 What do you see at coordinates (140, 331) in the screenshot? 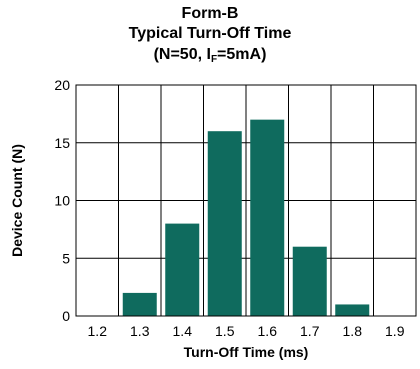
I see `x-tick-label: 1.3` at bounding box center [140, 331].